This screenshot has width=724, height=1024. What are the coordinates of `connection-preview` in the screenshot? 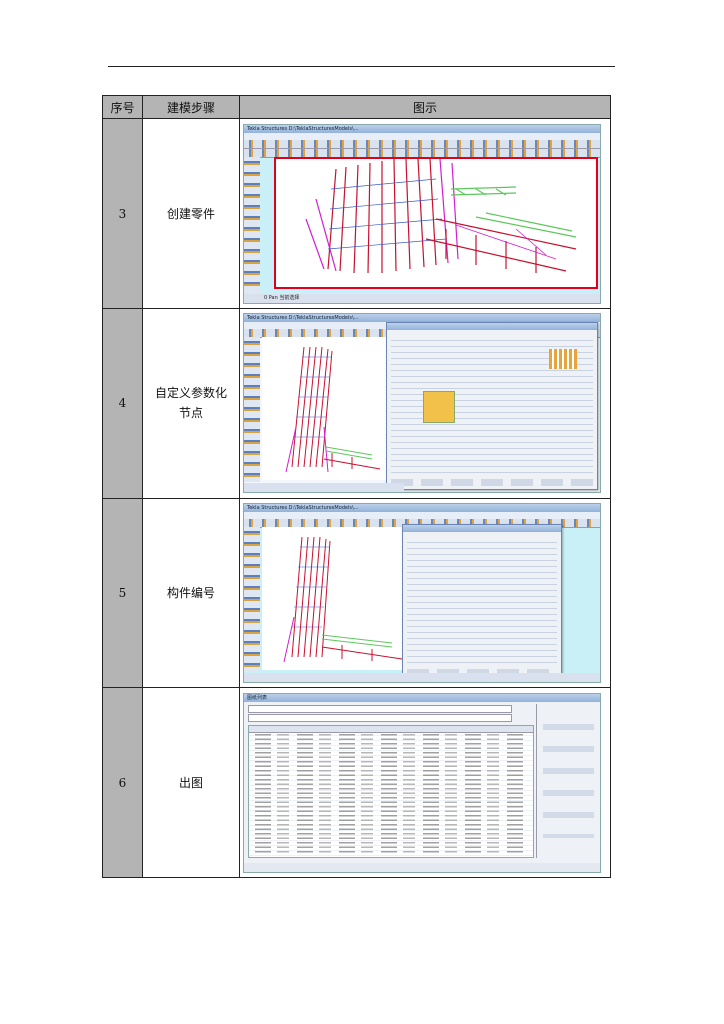 It's located at (439, 407).